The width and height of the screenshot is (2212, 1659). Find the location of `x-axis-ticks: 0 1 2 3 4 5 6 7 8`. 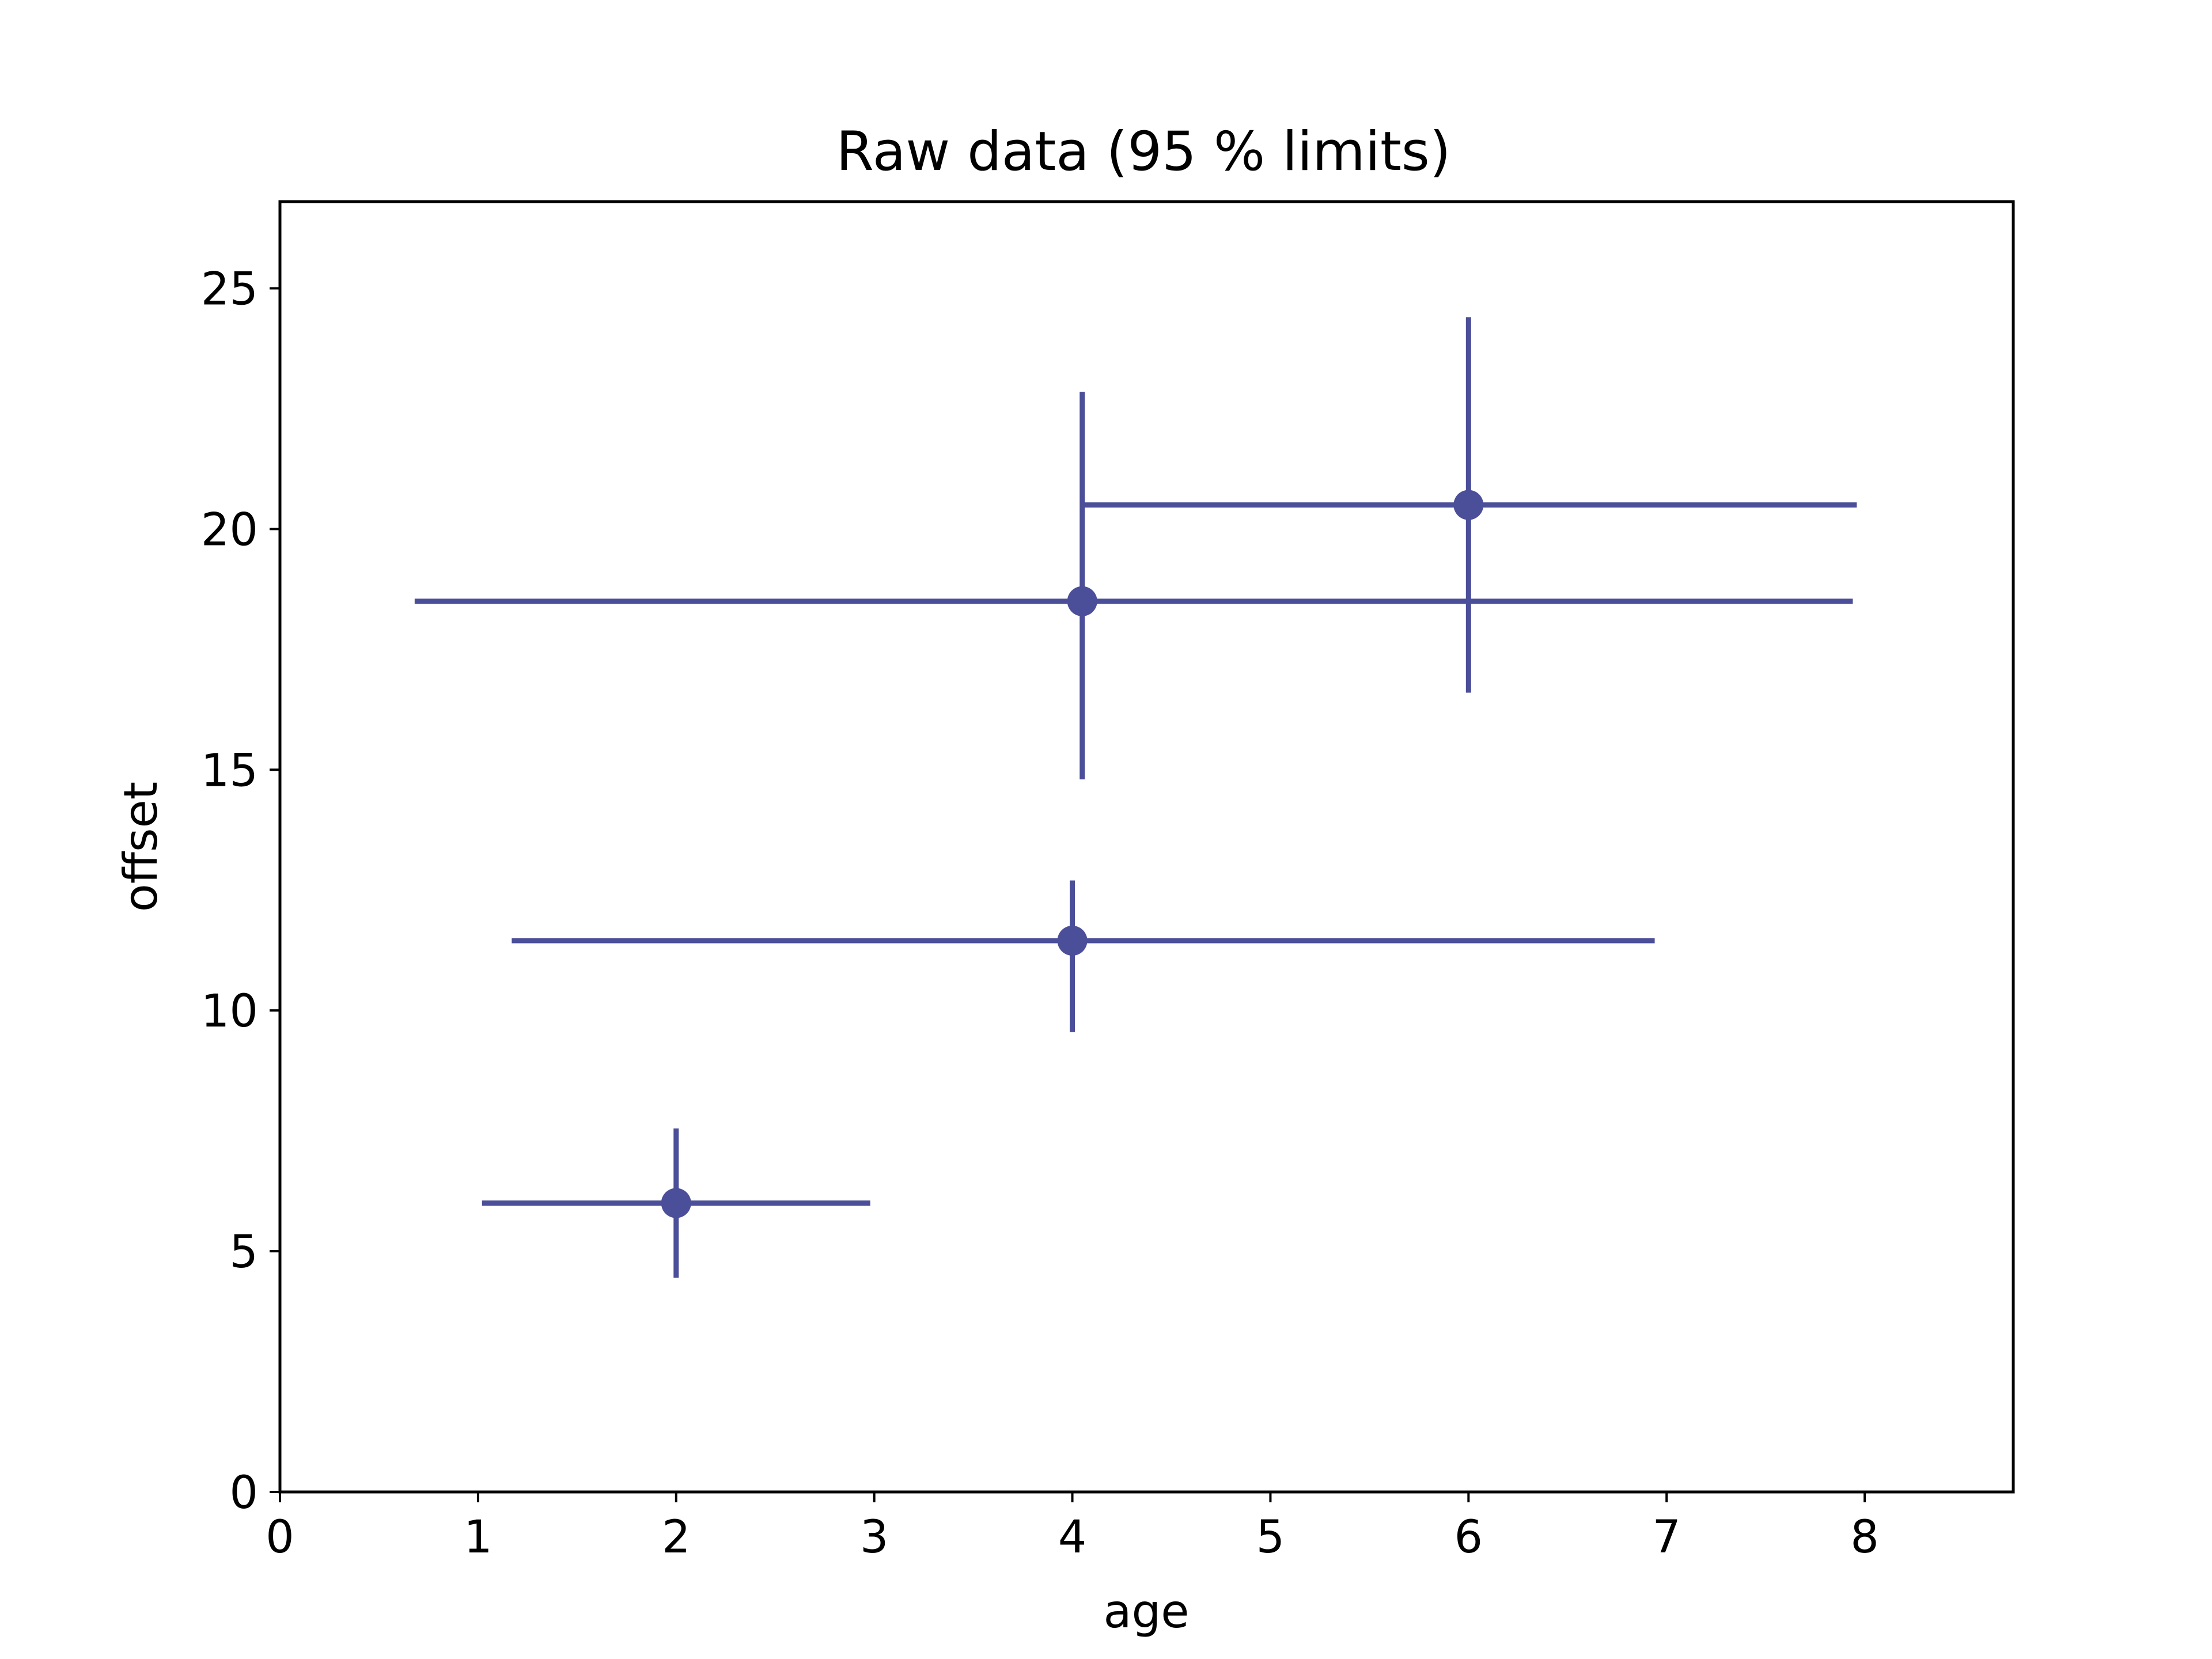

x-axis-ticks: 0 1 2 3 4 5 6 7 8 is located at coordinates (1072, 1527).